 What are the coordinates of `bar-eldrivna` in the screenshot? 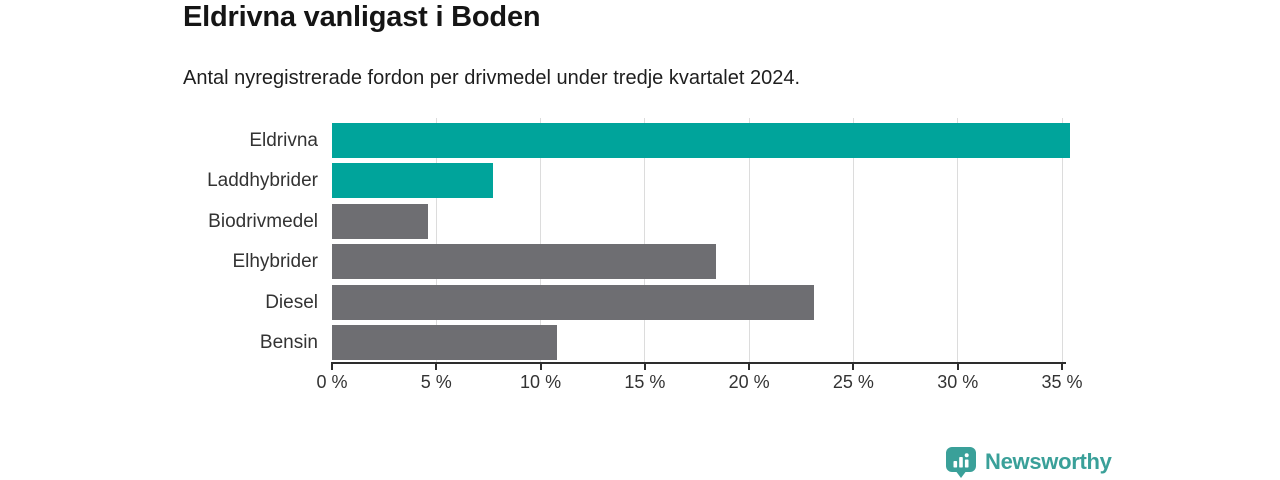 It's located at (701, 140).